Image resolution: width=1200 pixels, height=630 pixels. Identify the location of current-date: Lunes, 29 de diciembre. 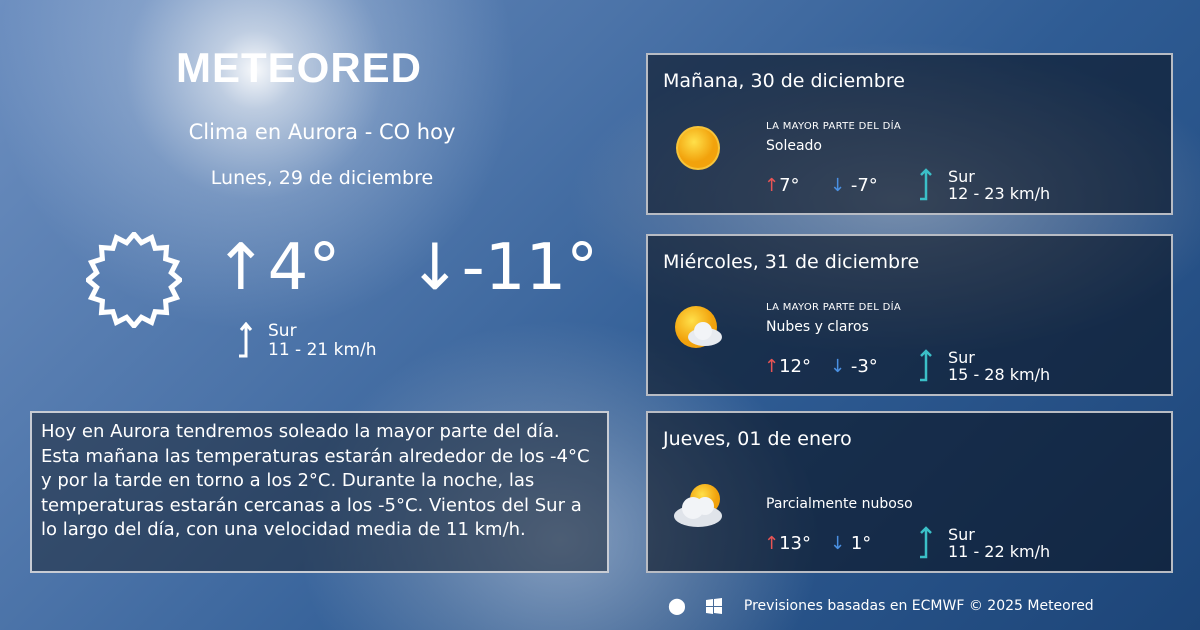
(322, 178).